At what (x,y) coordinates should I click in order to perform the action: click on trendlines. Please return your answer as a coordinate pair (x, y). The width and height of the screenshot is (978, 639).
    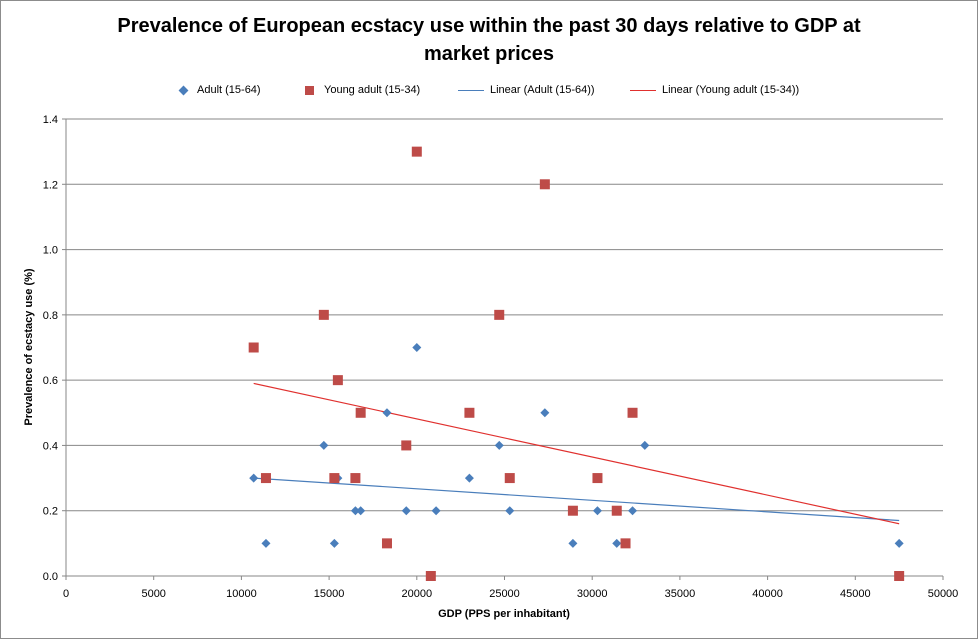
    Looking at the image, I should click on (576, 453).